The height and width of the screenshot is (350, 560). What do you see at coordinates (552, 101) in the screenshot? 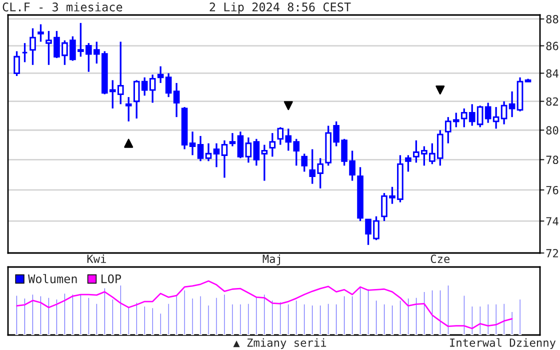
I see `y-tick-label: 82` at bounding box center [552, 101].